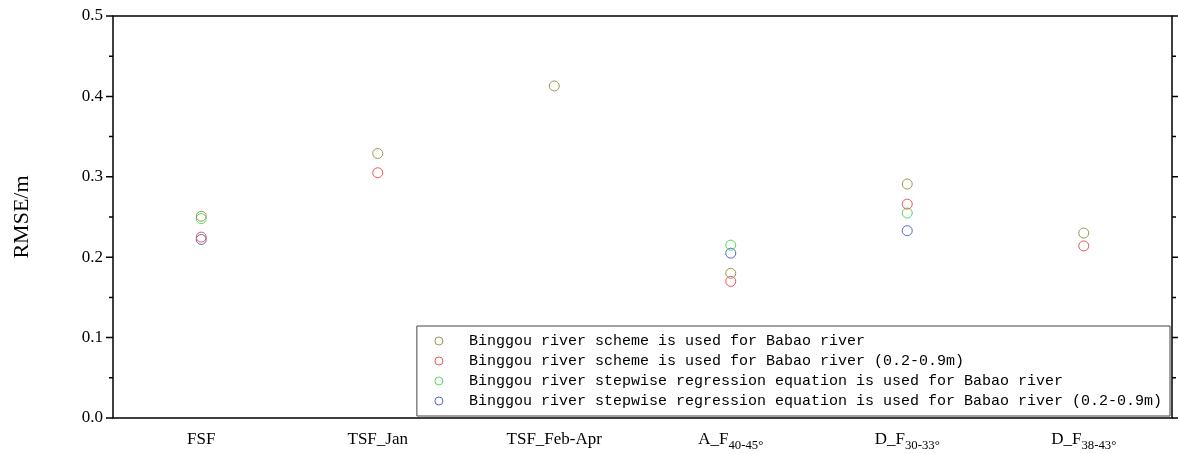  I want to click on y-tick-label: 0.5, so click(92, 15).